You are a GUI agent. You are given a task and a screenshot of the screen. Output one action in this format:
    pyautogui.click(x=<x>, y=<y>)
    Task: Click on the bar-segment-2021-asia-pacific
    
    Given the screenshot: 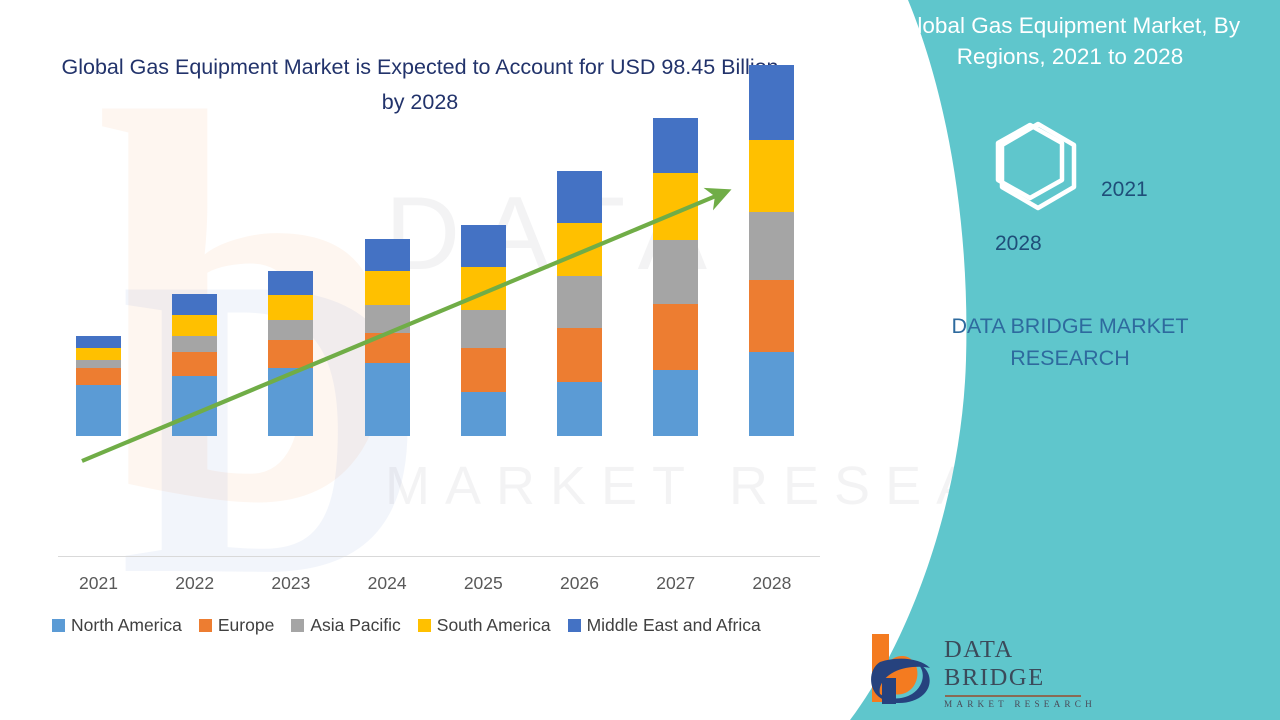 What is the action you would take?
    pyautogui.click(x=98, y=364)
    